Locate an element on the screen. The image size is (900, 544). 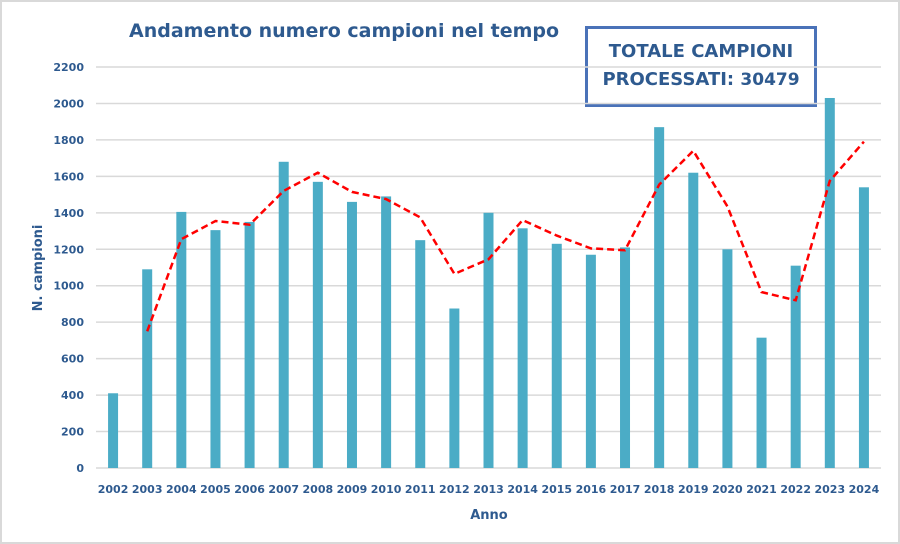
x-tick-label: 2007 is located at coordinates (283, 489).